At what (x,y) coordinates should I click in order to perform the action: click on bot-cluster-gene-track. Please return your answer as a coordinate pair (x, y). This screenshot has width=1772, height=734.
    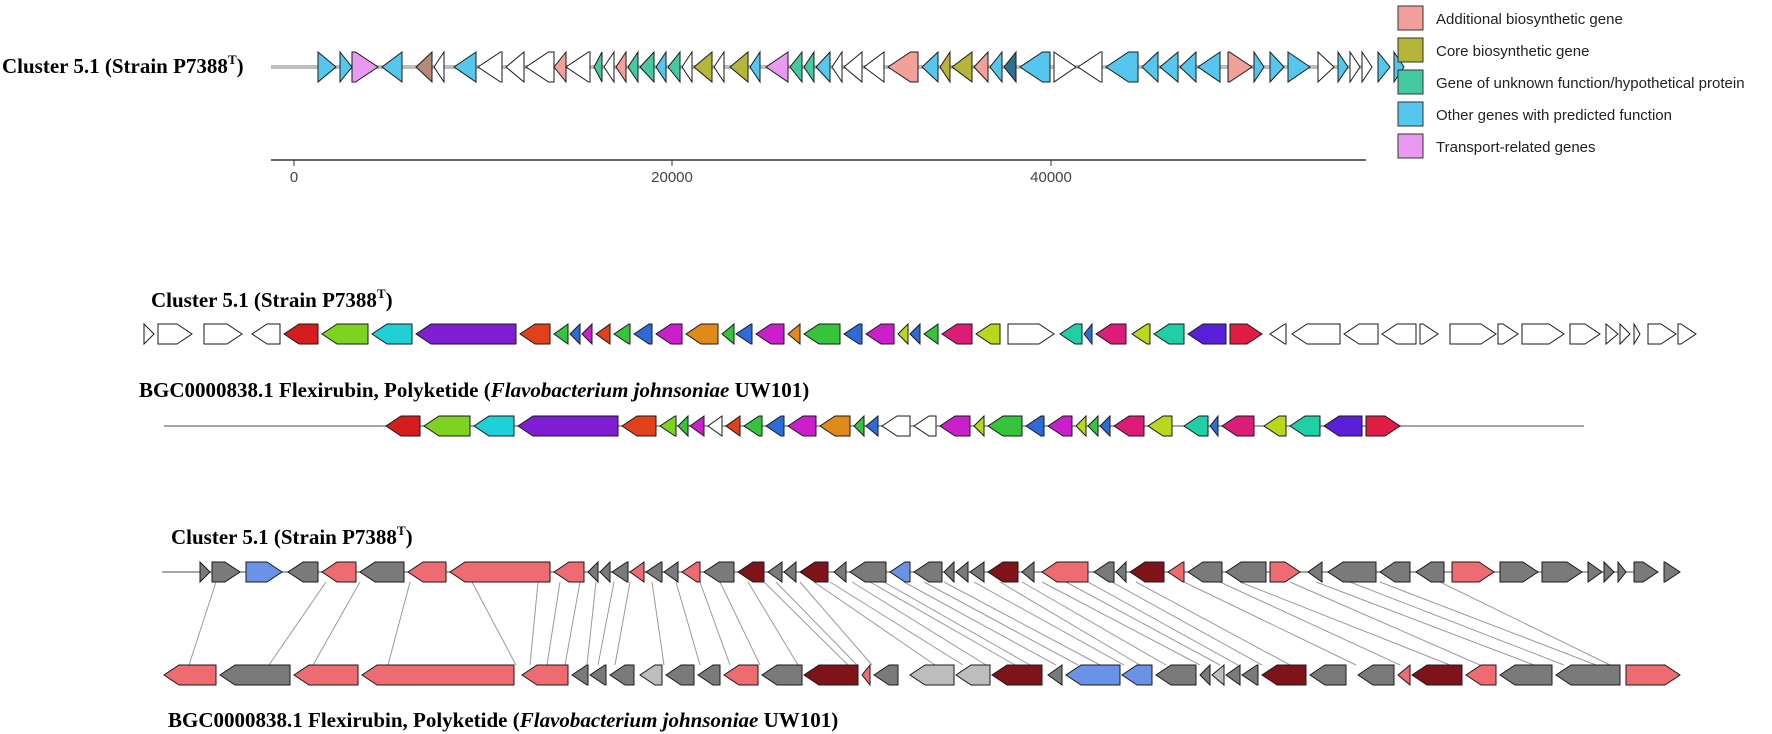
    Looking at the image, I should click on (940, 572).